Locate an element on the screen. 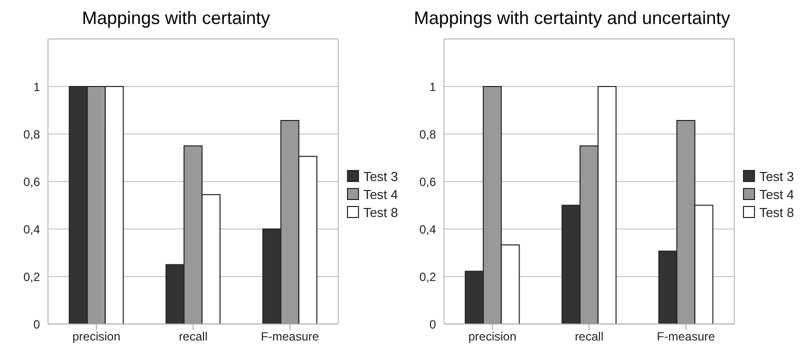 The image size is (809, 362). chart-title: Mappings with certainty is located at coordinates (176, 19).